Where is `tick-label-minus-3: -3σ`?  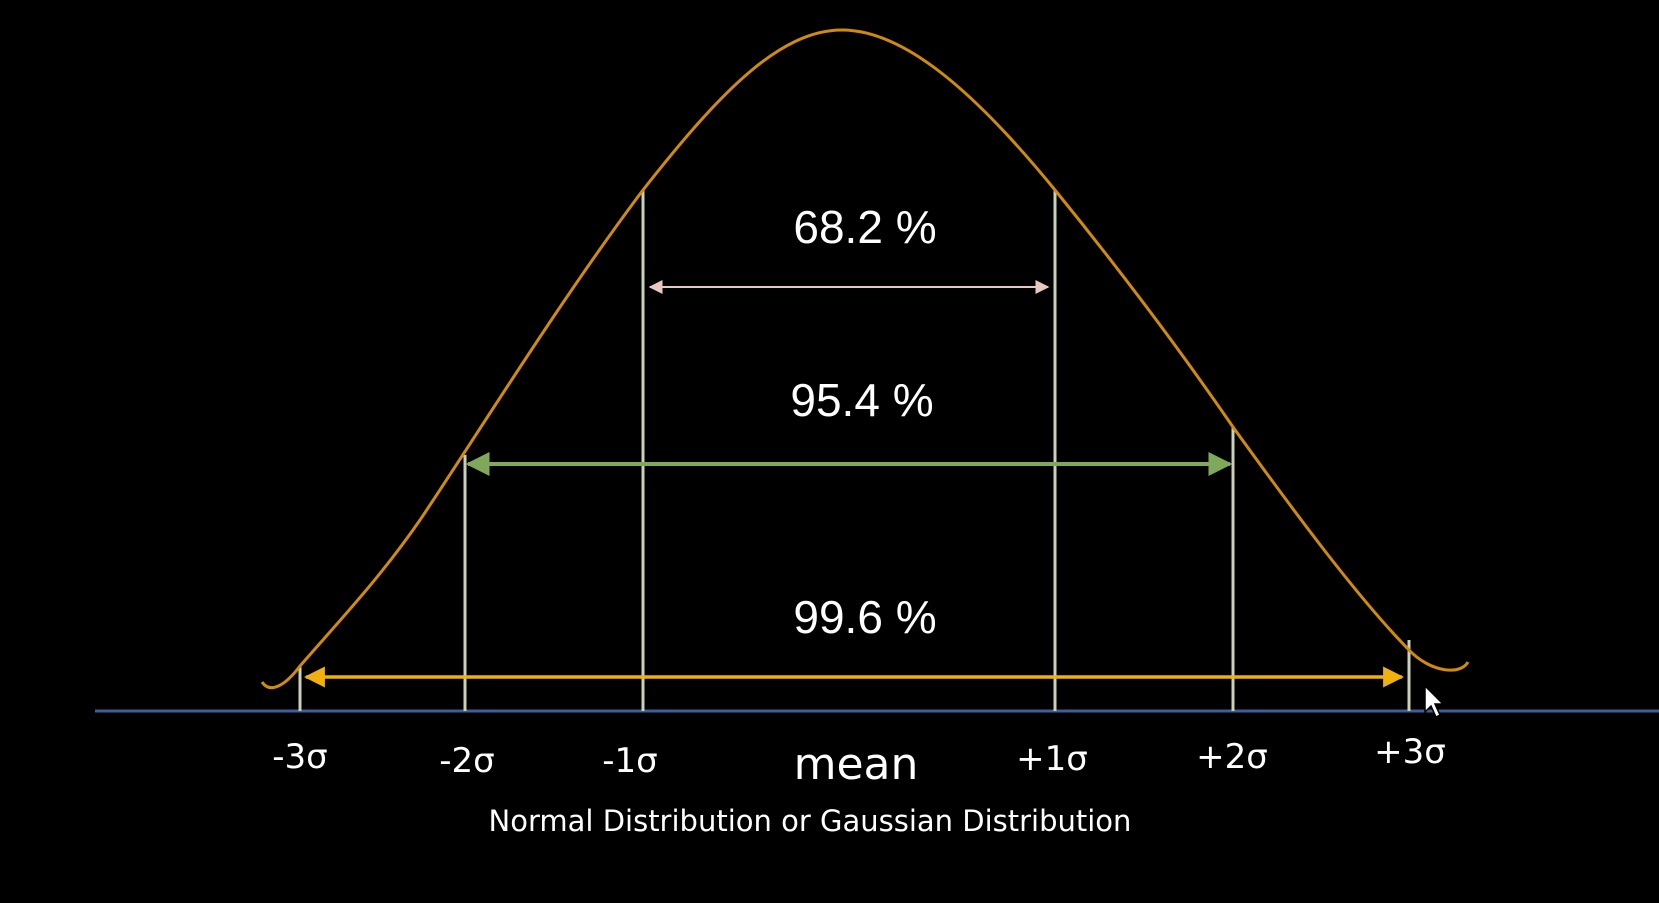
tick-label-minus-3: -3σ is located at coordinates (299, 757).